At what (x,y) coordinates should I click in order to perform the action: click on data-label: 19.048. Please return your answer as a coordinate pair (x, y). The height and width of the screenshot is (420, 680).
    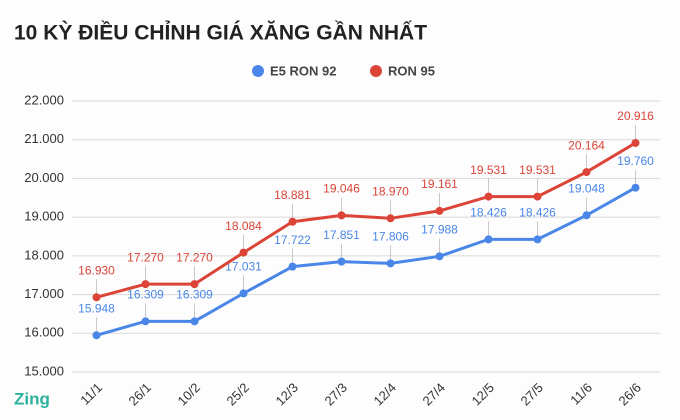
    Looking at the image, I should click on (586, 188).